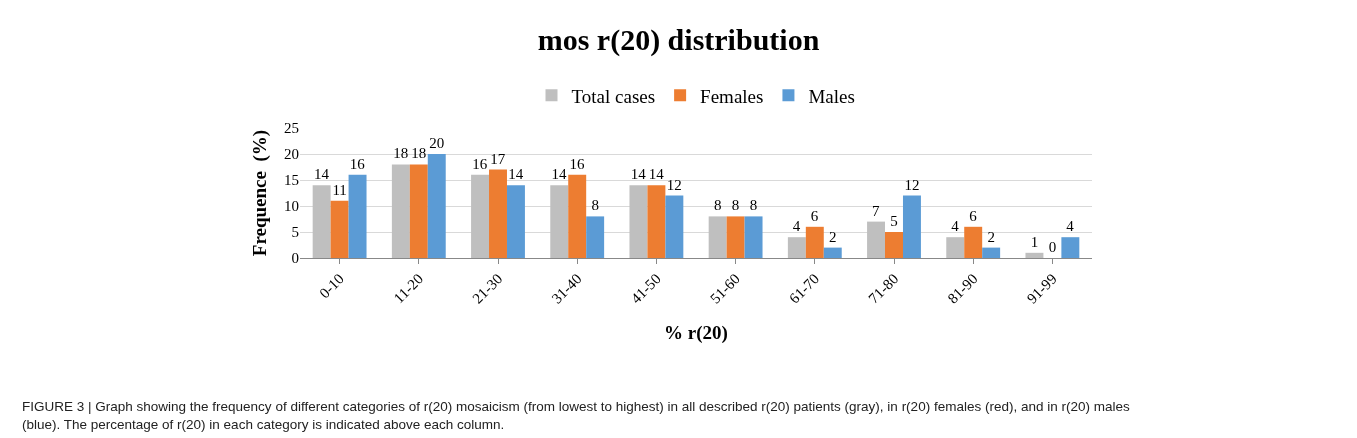 This screenshot has height=438, width=1357. I want to click on y-tick-label: 20, so click(291, 154).